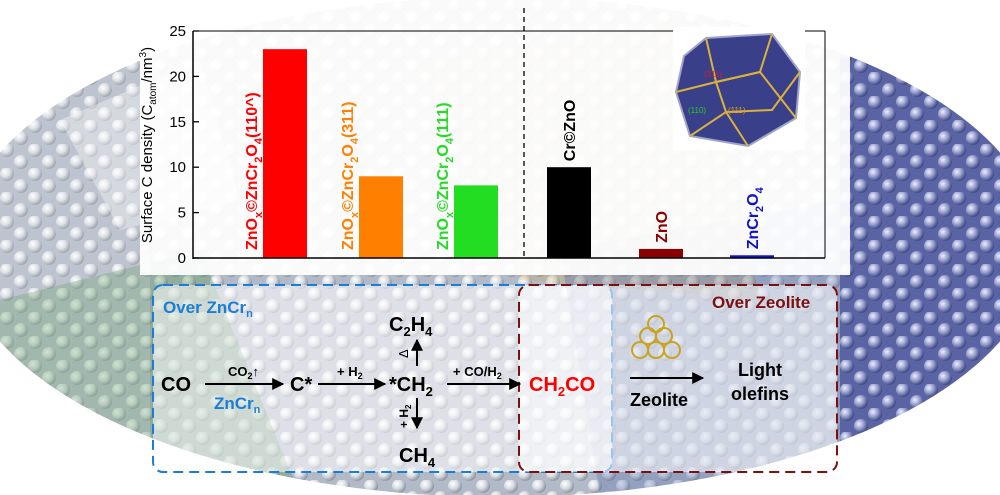 The image size is (1000, 495). I want to click on bar-label-1: ZnOx©ZnCr2O4(311), so click(350, 176).